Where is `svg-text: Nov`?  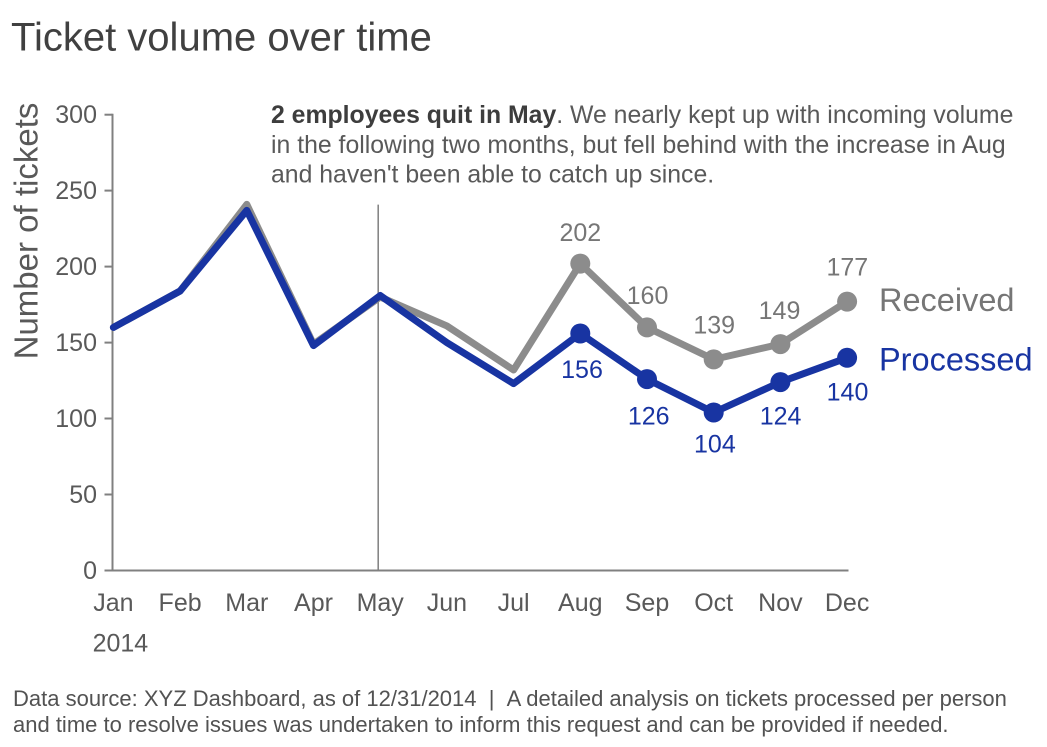
svg-text: Nov is located at coordinates (780, 603).